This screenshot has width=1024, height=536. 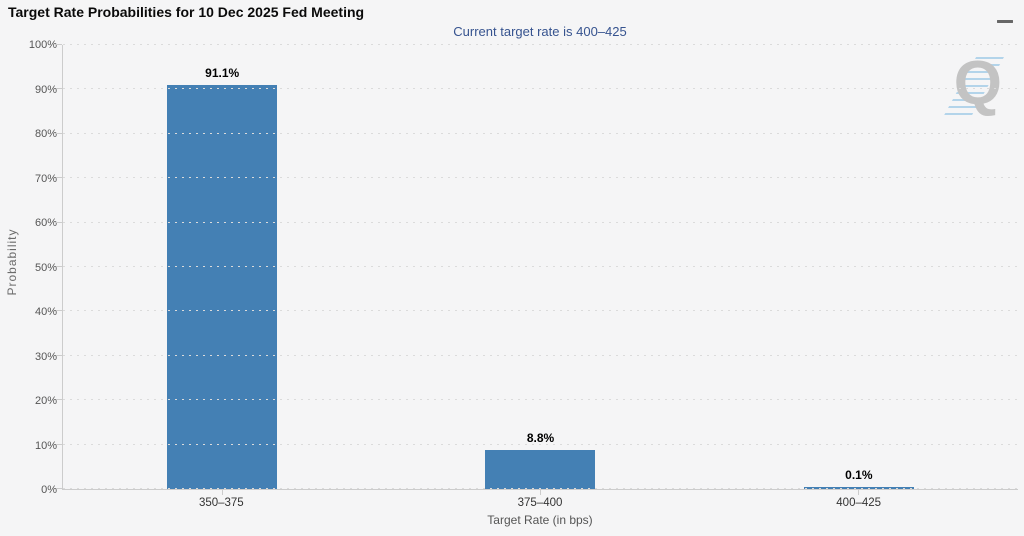 What do you see at coordinates (540, 31) in the screenshot?
I see `chart-subtitle: Current target rate is 400–425` at bounding box center [540, 31].